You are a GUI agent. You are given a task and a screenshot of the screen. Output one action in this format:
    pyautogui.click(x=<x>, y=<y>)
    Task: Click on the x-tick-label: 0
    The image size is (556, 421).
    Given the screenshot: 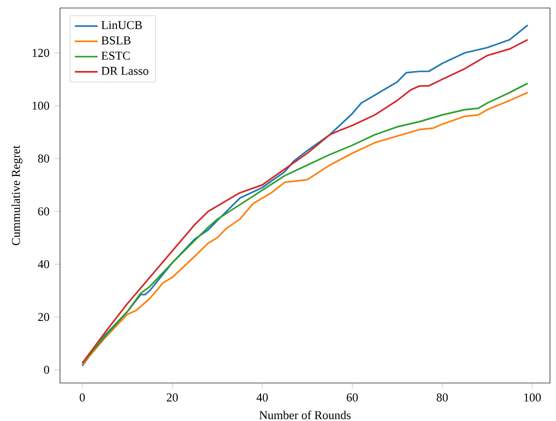 What is the action you would take?
    pyautogui.click(x=82, y=397)
    